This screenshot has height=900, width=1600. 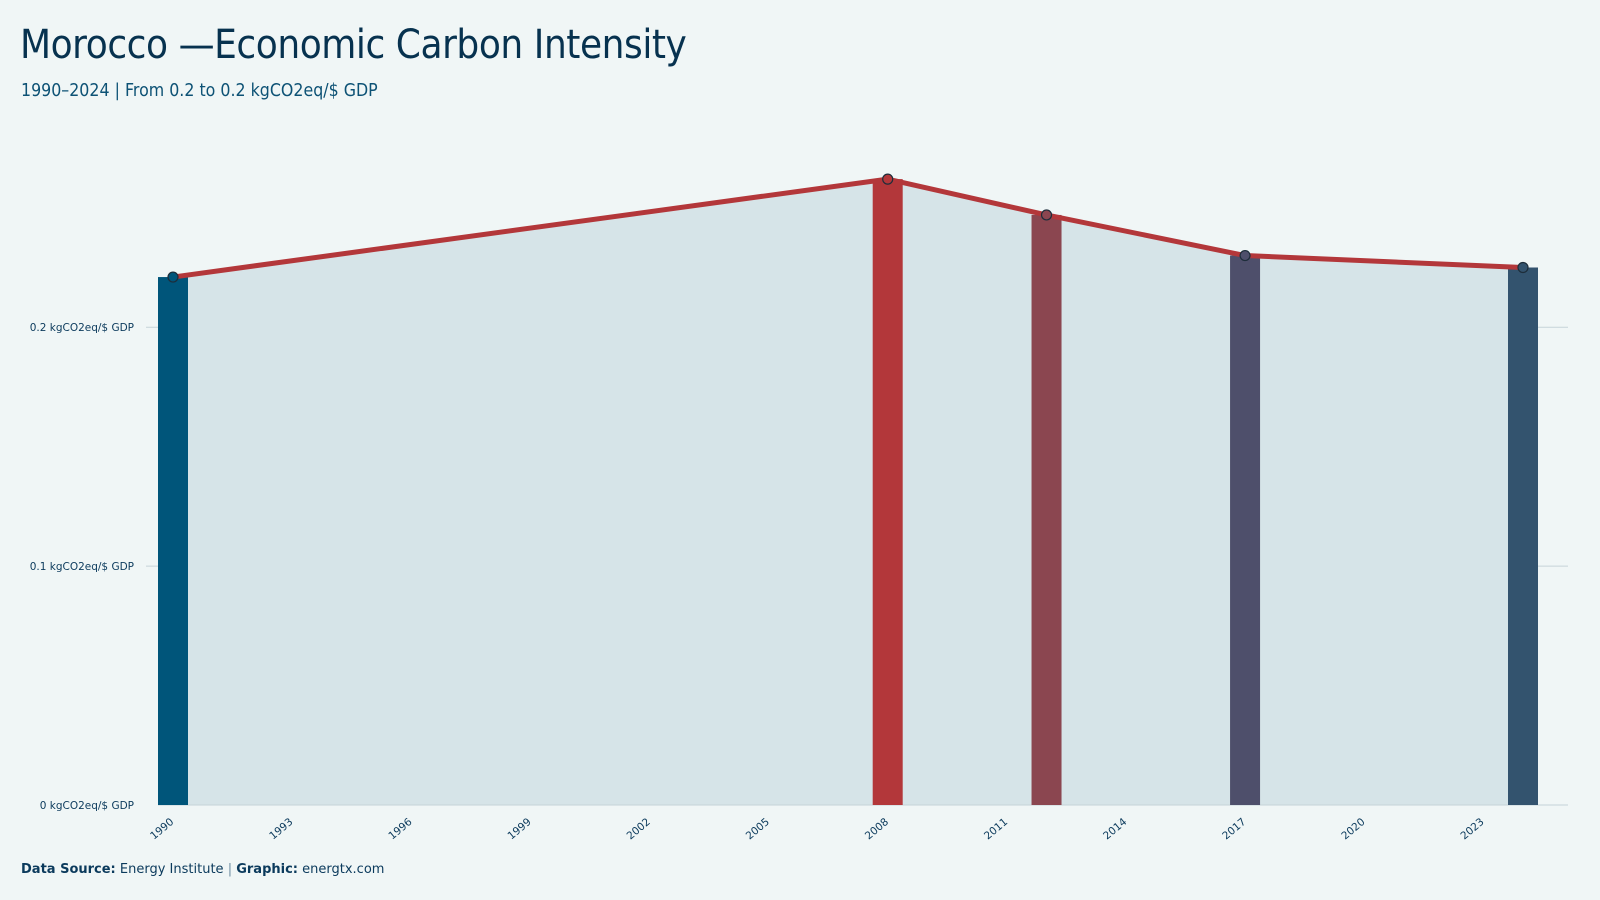 I want to click on bar-2017, so click(x=1245, y=530).